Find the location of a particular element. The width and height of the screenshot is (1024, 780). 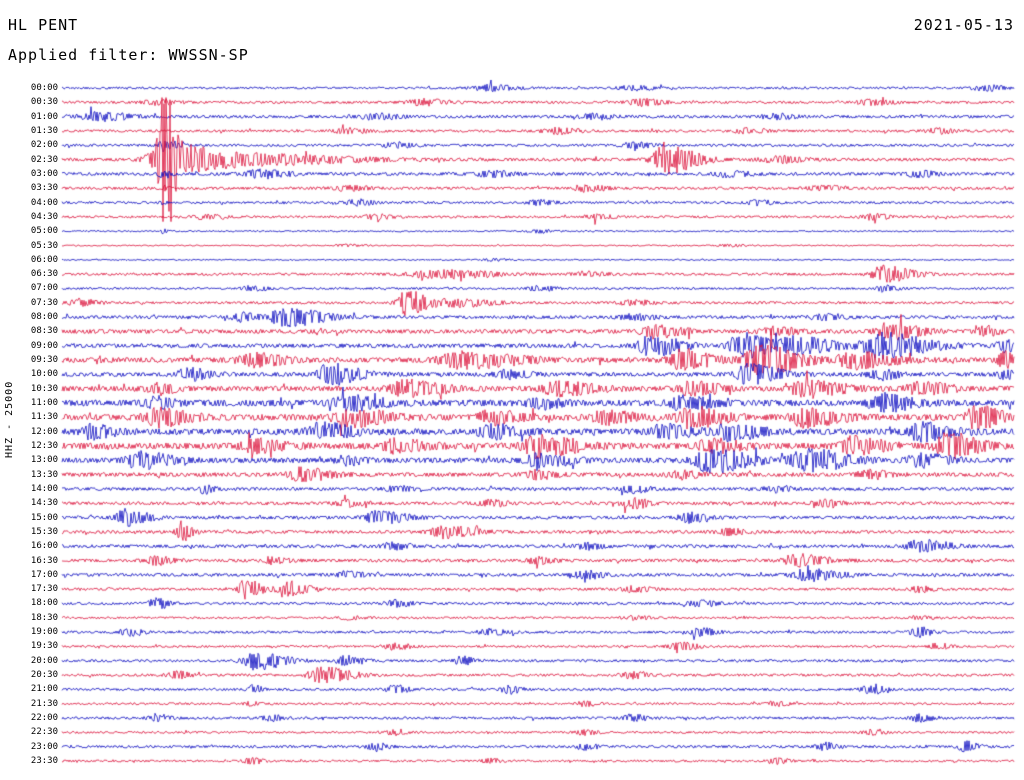

row-label: 13:00 is located at coordinates (44, 460).